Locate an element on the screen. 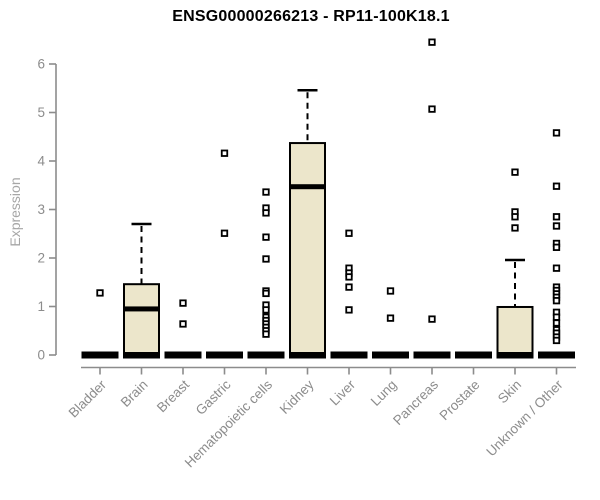  x-tick-label-skin: Skin is located at coordinates (509, 391).